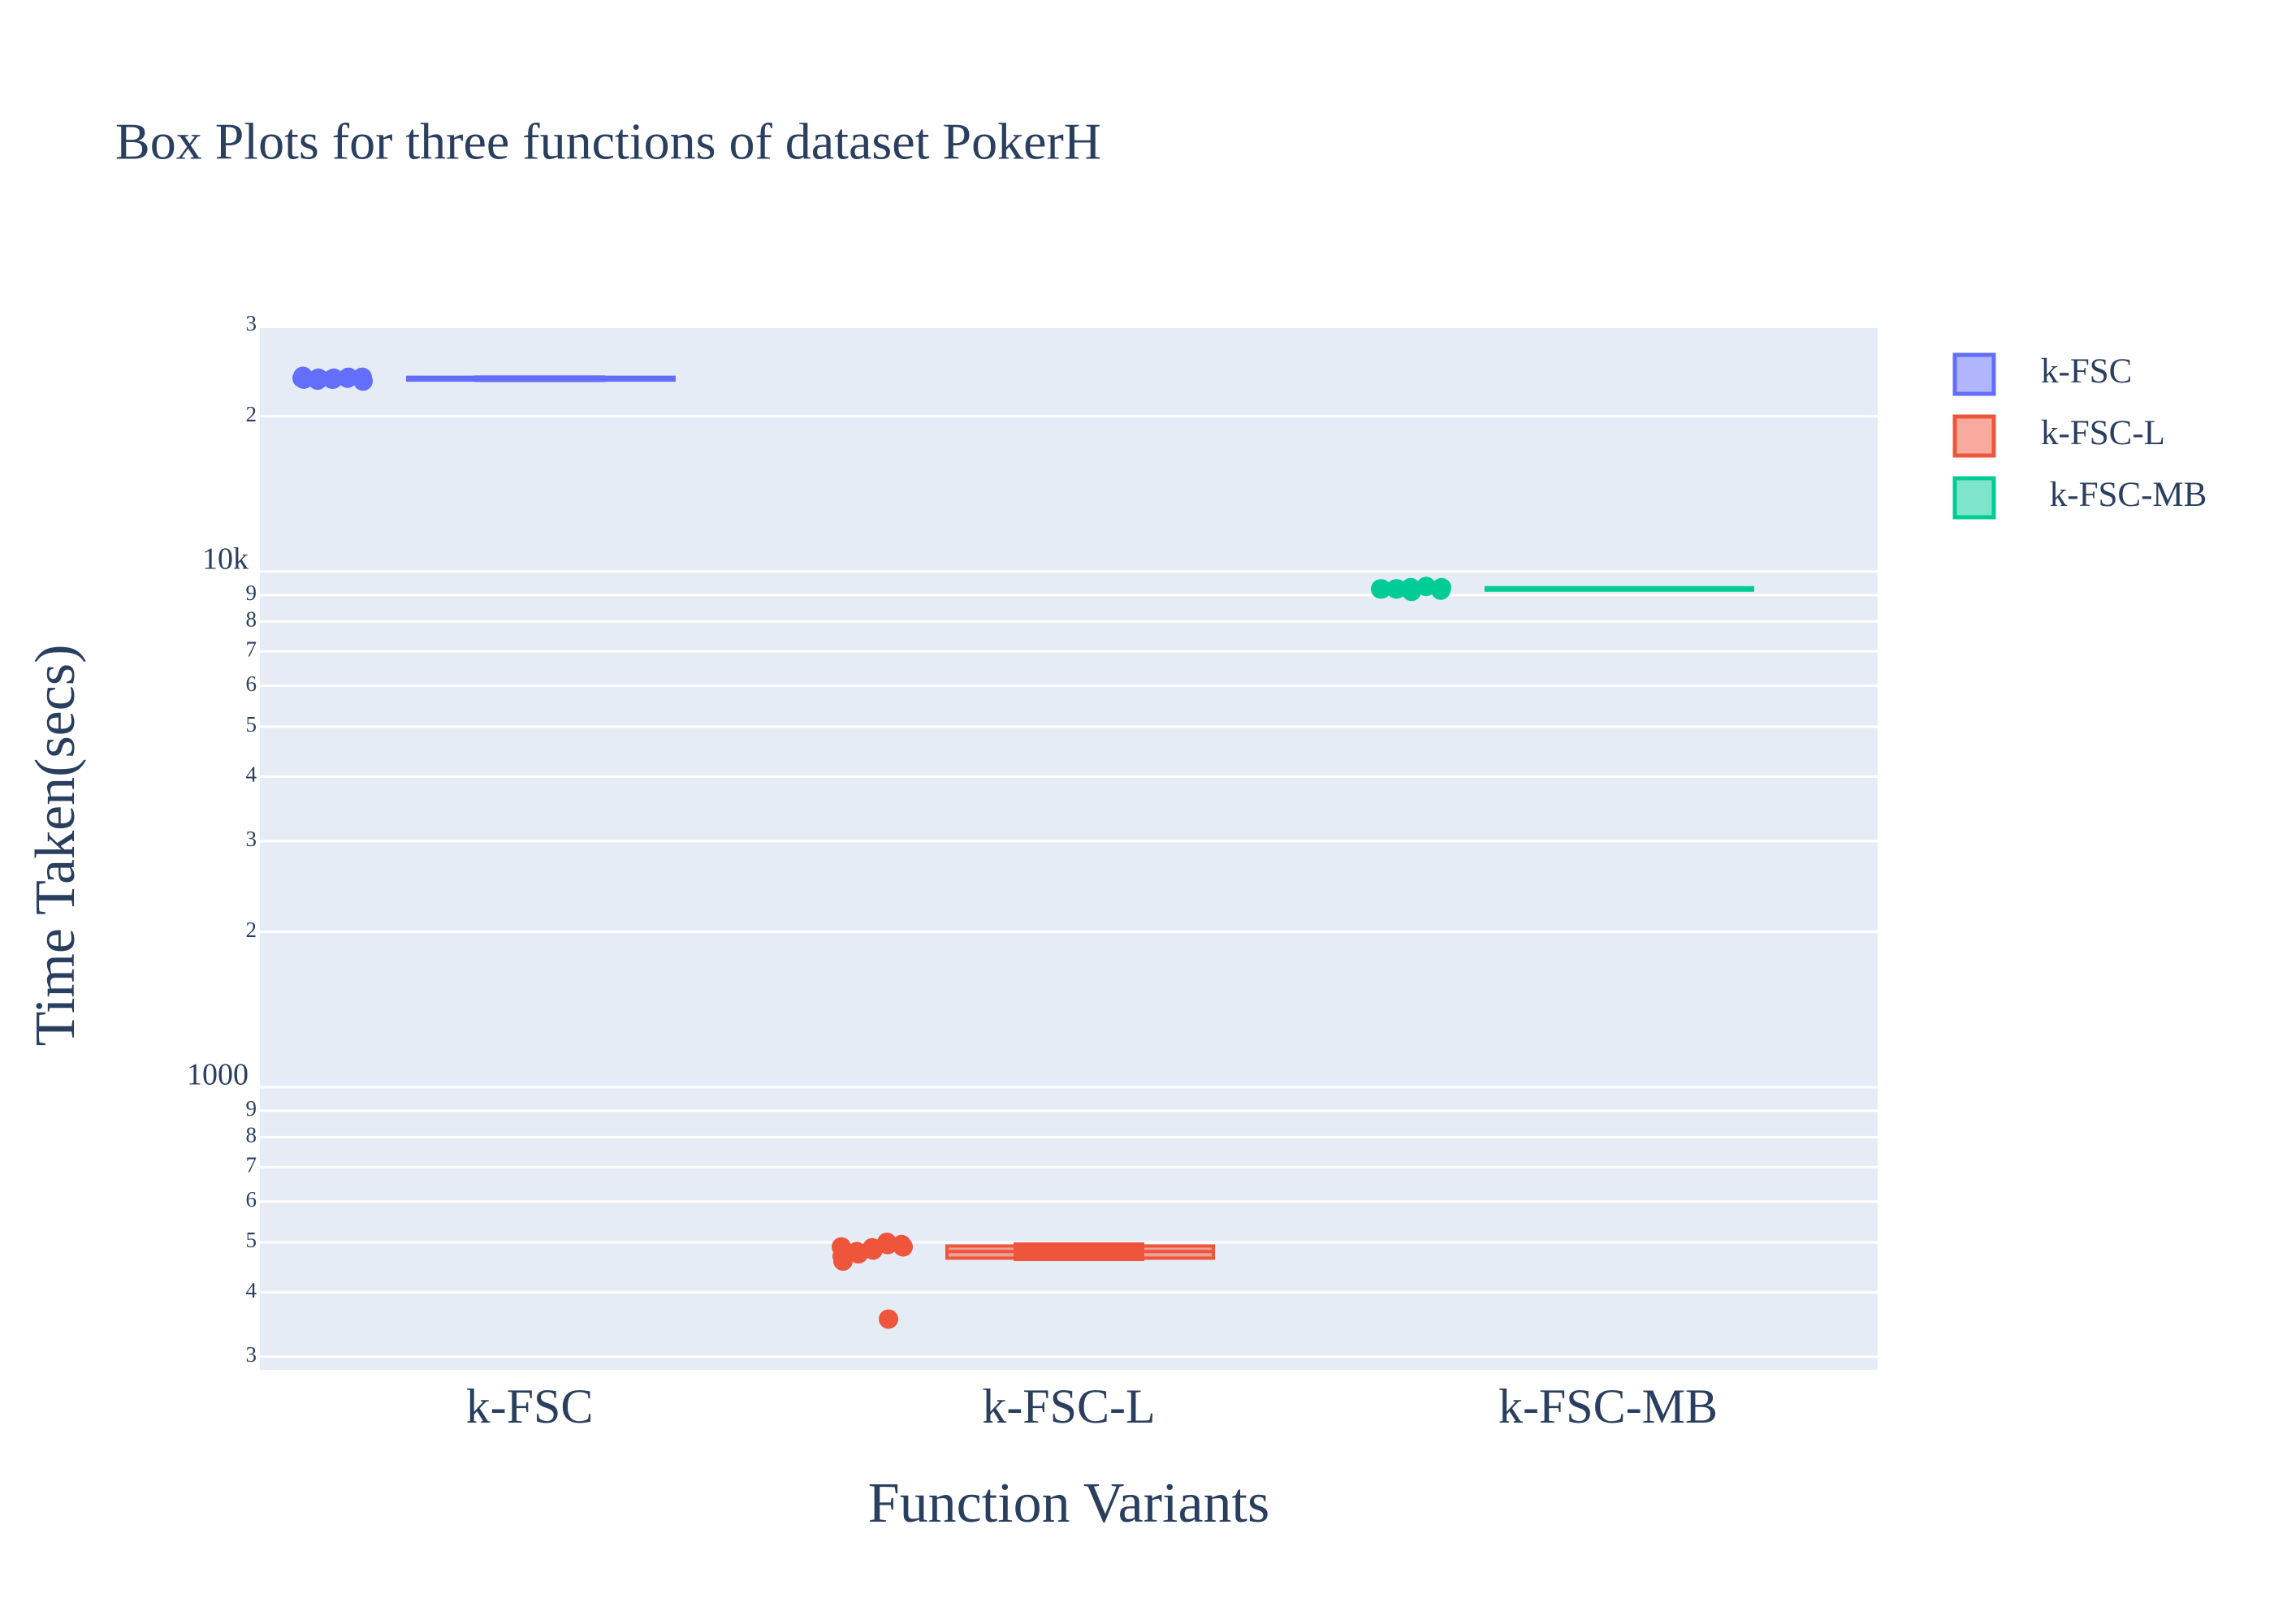  Describe the element at coordinates (1608, 1406) in the screenshot. I see `x-tick-label: k-FSC-MB` at that location.